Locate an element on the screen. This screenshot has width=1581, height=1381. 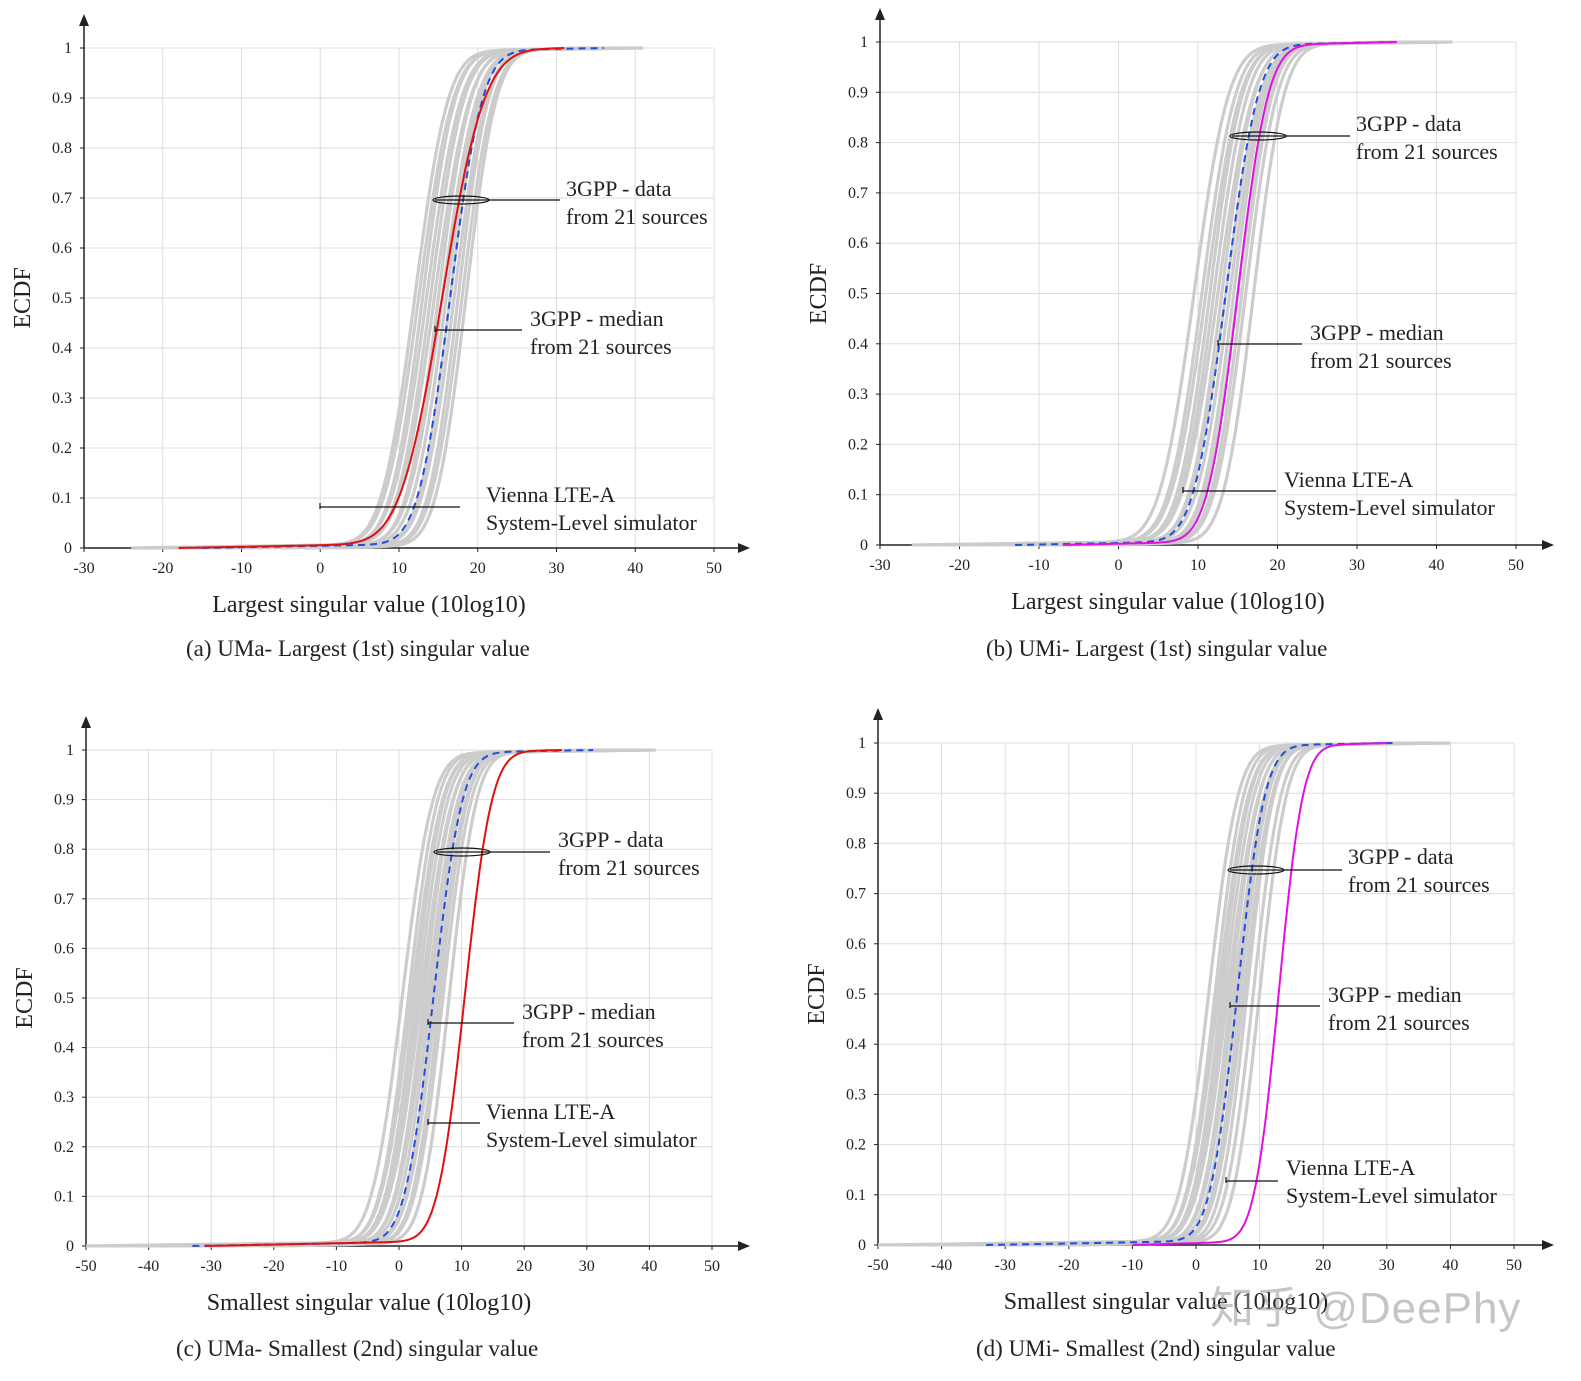
x-axis-label: Smallest singular value (10log10) is located at coordinates (369, 1303).